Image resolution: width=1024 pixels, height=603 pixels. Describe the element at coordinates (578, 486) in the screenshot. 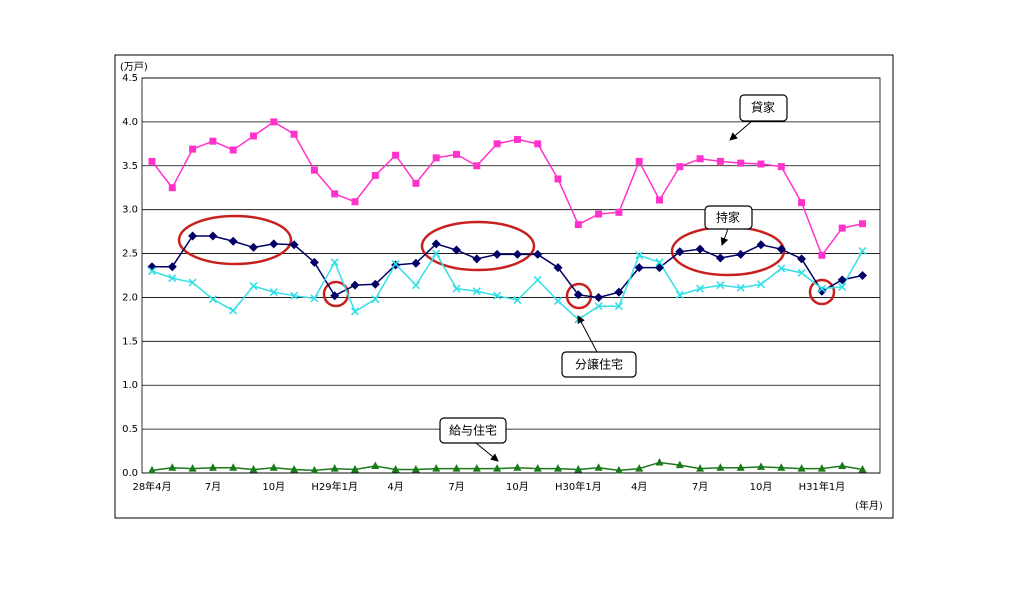

I see `x-tick-label: H30年1月` at that location.